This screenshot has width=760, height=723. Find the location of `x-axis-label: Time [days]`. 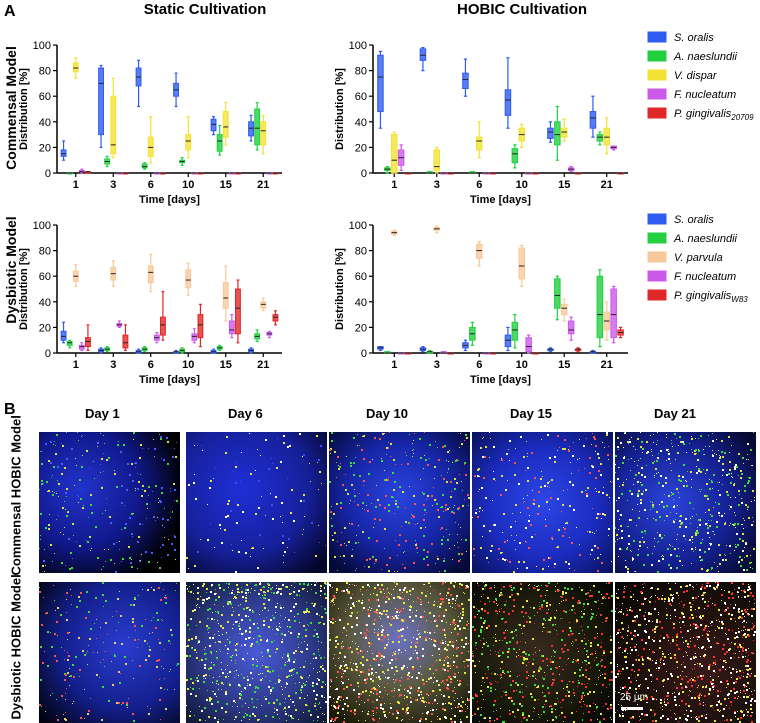

x-axis-label: Time [days] is located at coordinates (169, 200).